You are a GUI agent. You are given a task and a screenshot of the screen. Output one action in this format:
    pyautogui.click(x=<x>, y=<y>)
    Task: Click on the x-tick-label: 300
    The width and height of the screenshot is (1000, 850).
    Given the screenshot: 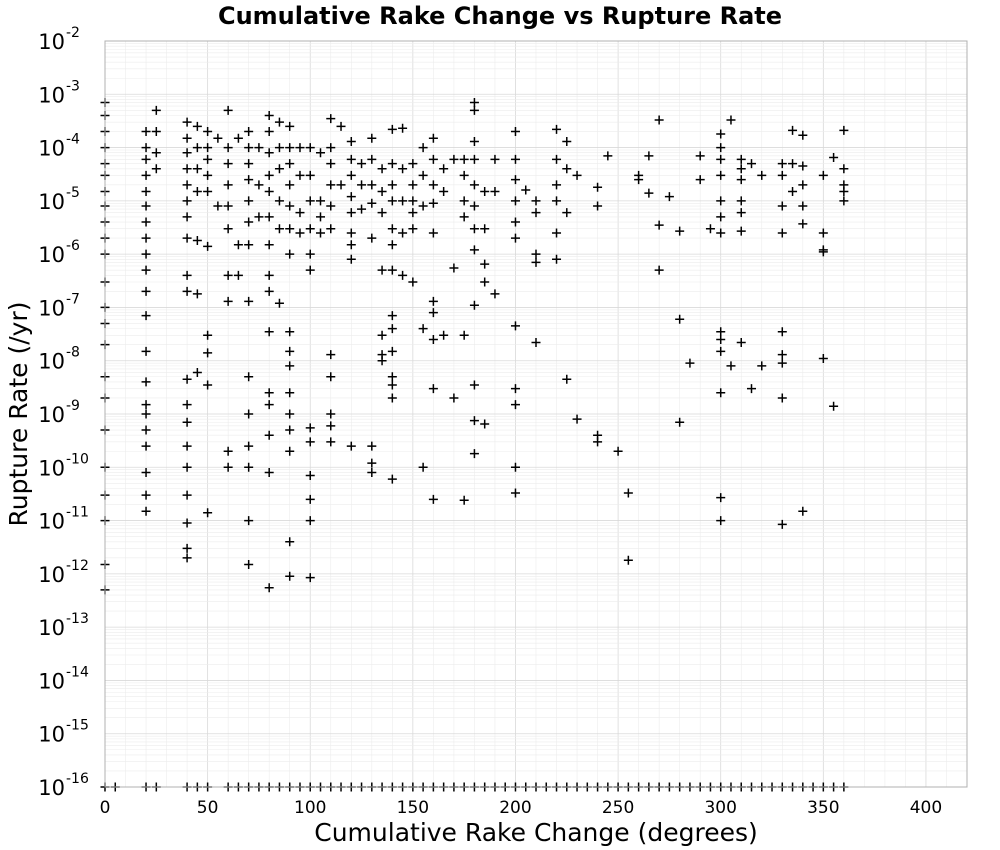 What is the action you would take?
    pyautogui.click(x=720, y=808)
    